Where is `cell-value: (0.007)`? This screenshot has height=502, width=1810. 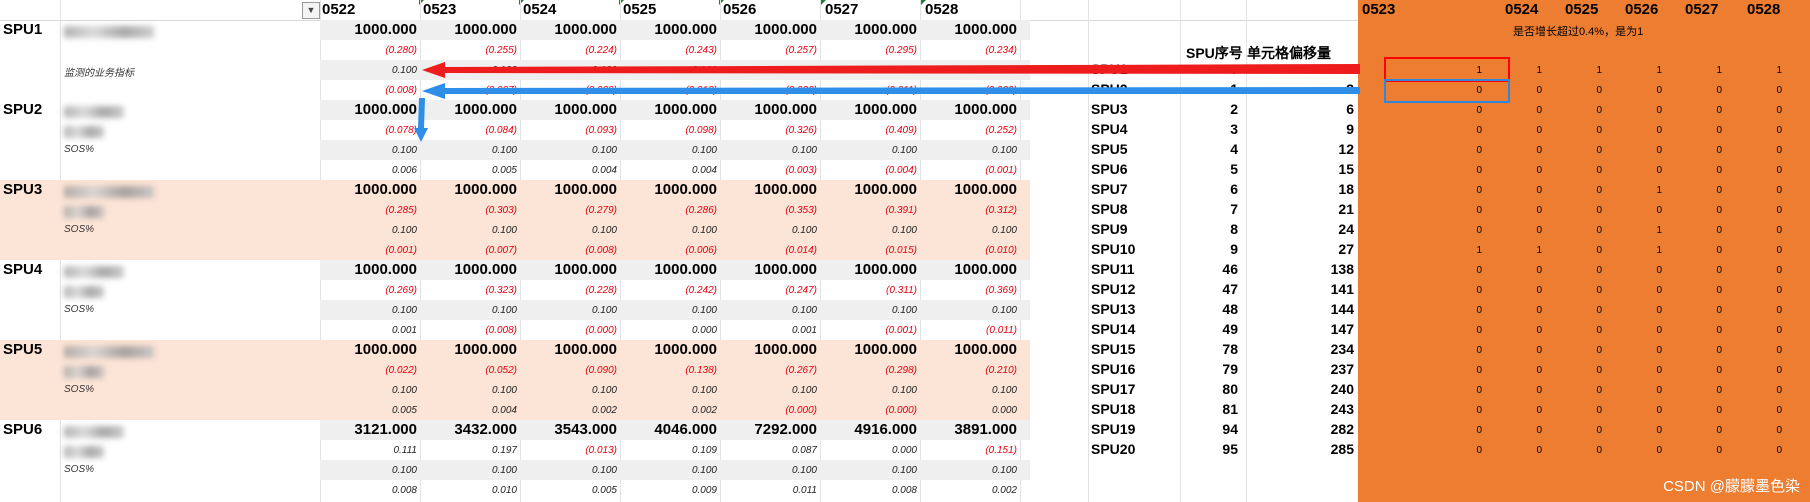 cell-value: (0.007) is located at coordinates (501, 250).